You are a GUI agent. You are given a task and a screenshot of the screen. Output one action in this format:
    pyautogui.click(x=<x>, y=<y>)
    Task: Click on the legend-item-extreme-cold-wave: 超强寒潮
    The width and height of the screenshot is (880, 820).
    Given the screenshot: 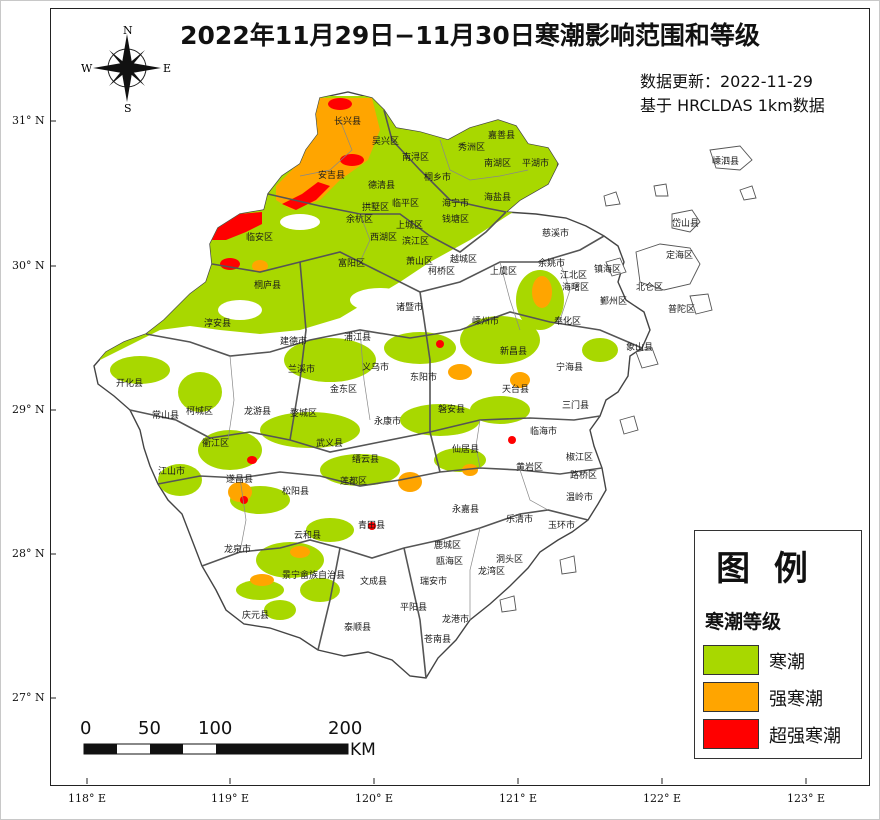 What is the action you would take?
    pyautogui.click(x=783, y=734)
    